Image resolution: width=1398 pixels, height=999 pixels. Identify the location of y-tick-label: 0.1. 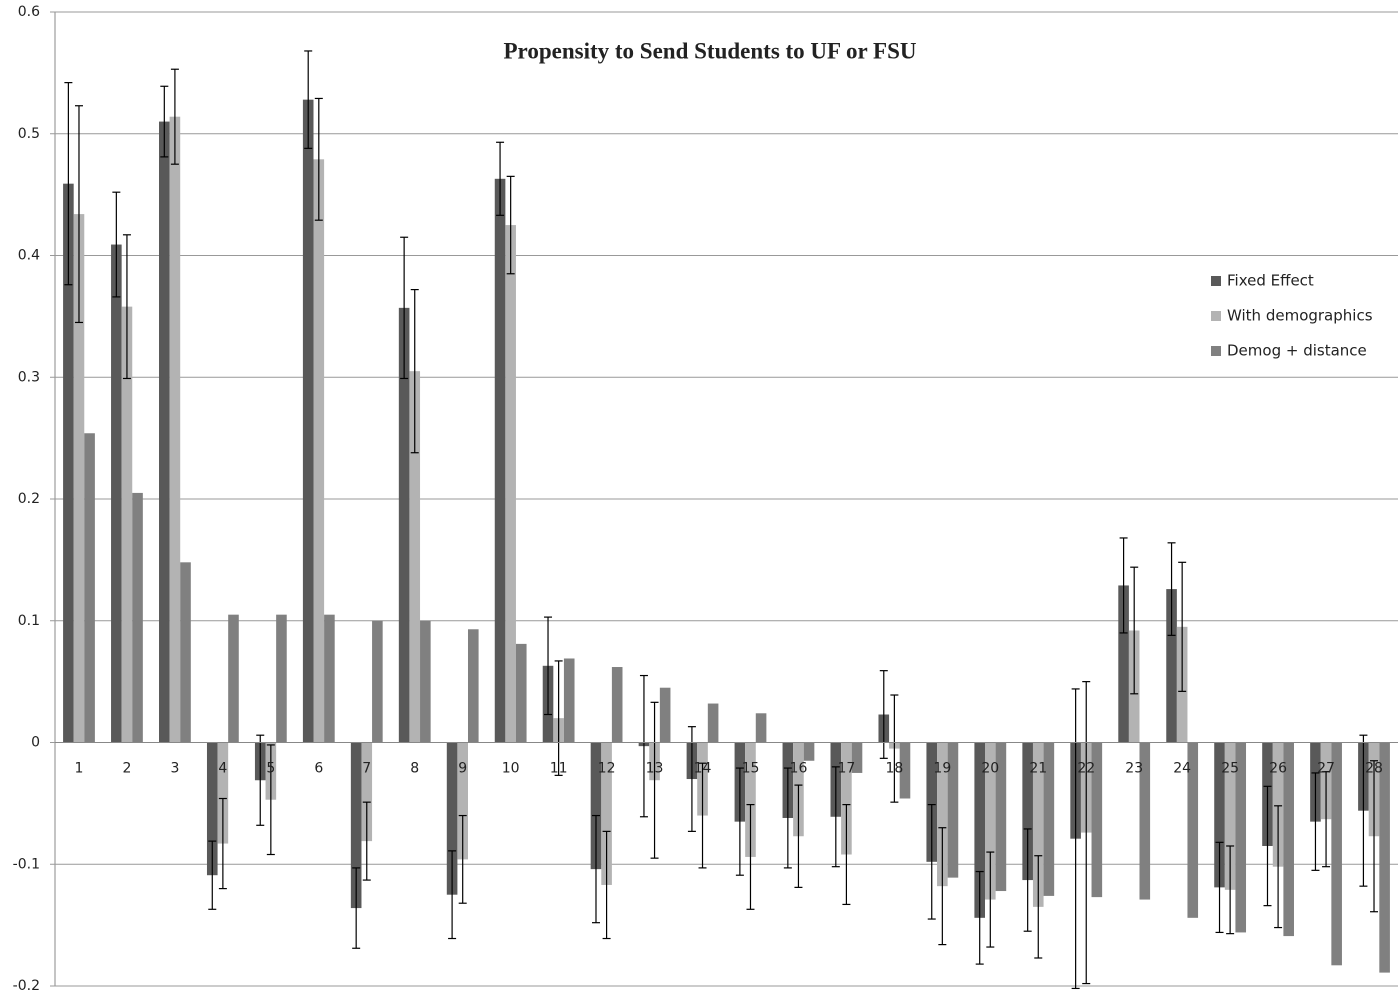
(29, 621).